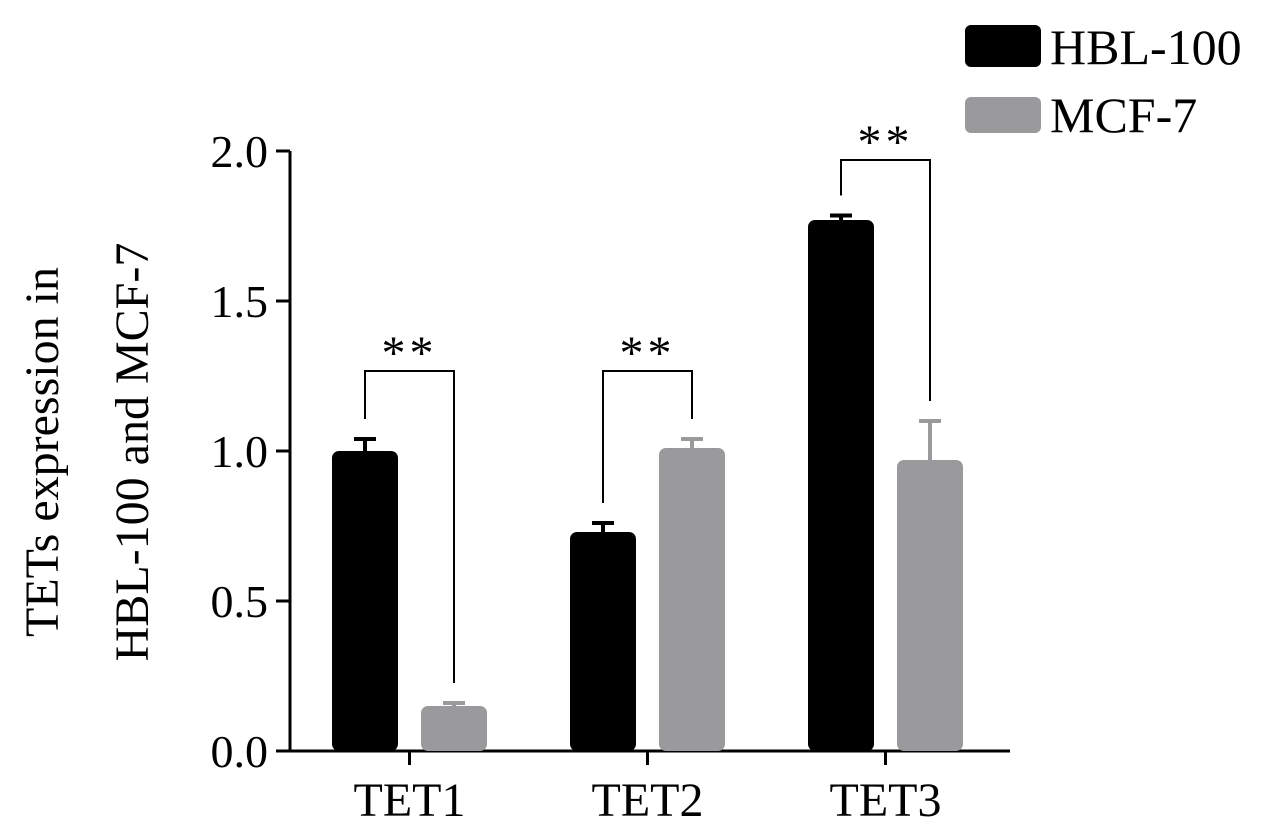 This screenshot has width=1283, height=838. Describe the element at coordinates (1146, 47) in the screenshot. I see `legend-label-hbl-100: HBL-100` at that location.